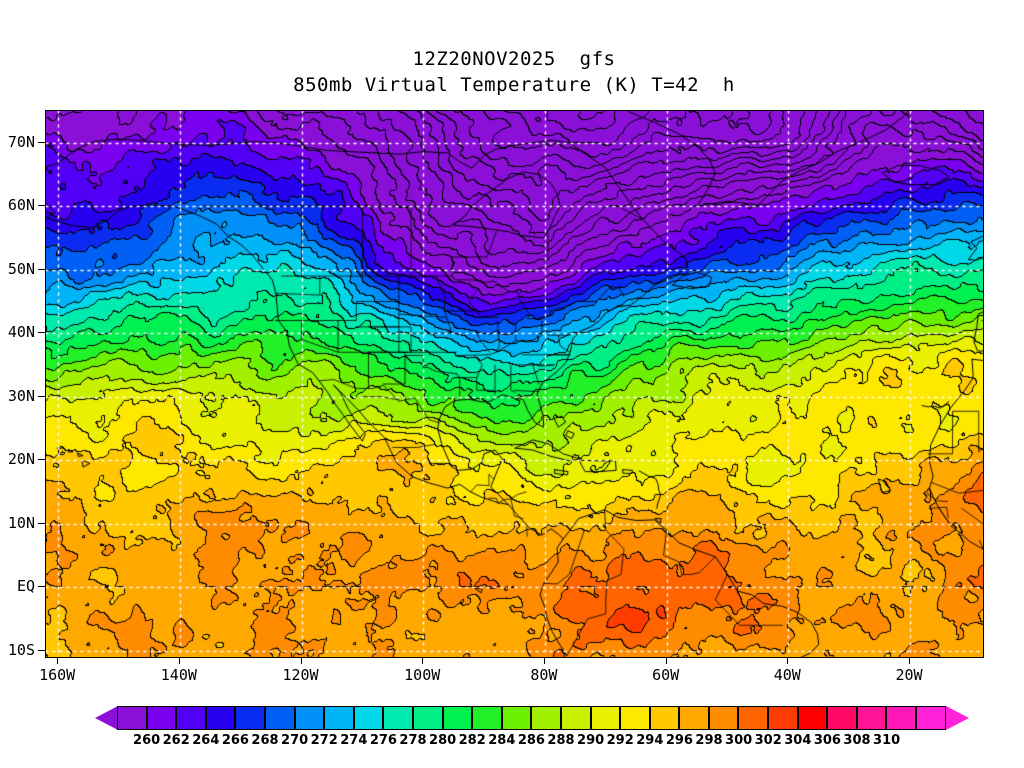 Image resolution: width=1024 pixels, height=768 pixels. I want to click on colorbar-tick-label: 286, so click(531, 740).